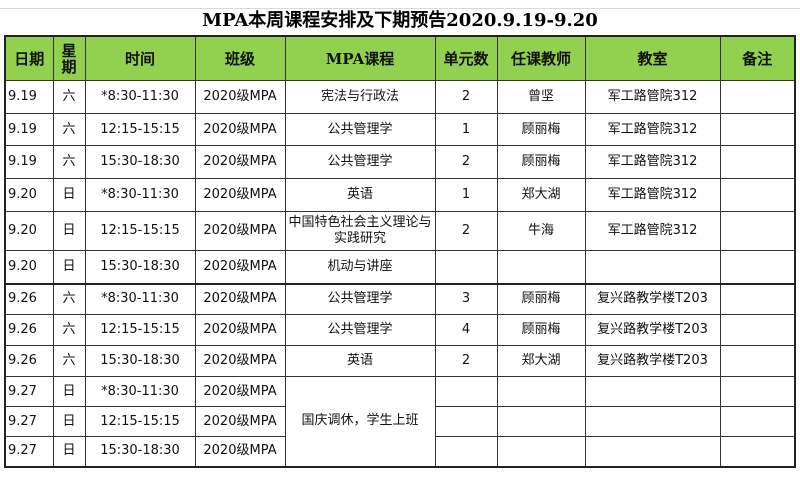  I want to click on col-course: MPA课程, so click(360, 58).